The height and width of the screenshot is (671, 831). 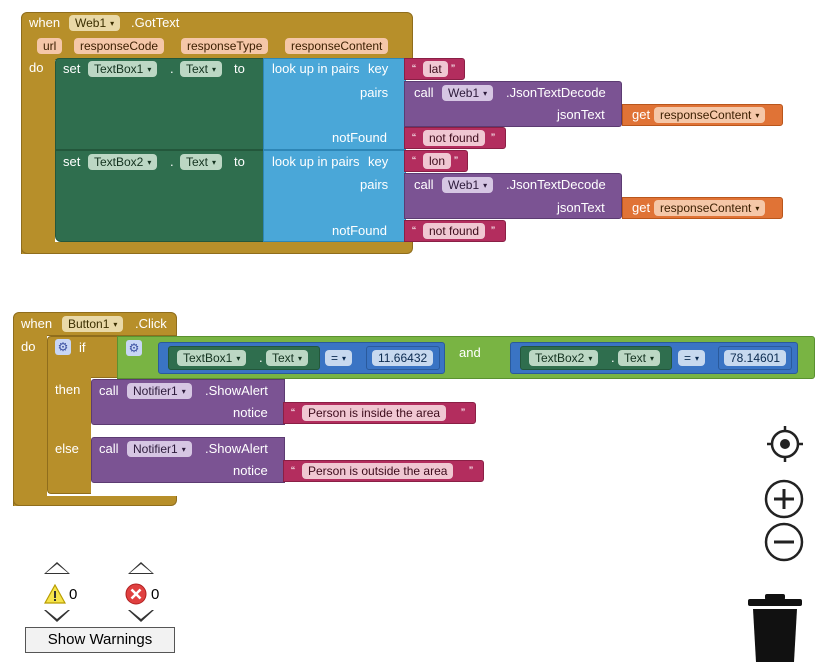 What do you see at coordinates (775, 628) in the screenshot?
I see `trash-icon` at bounding box center [775, 628].